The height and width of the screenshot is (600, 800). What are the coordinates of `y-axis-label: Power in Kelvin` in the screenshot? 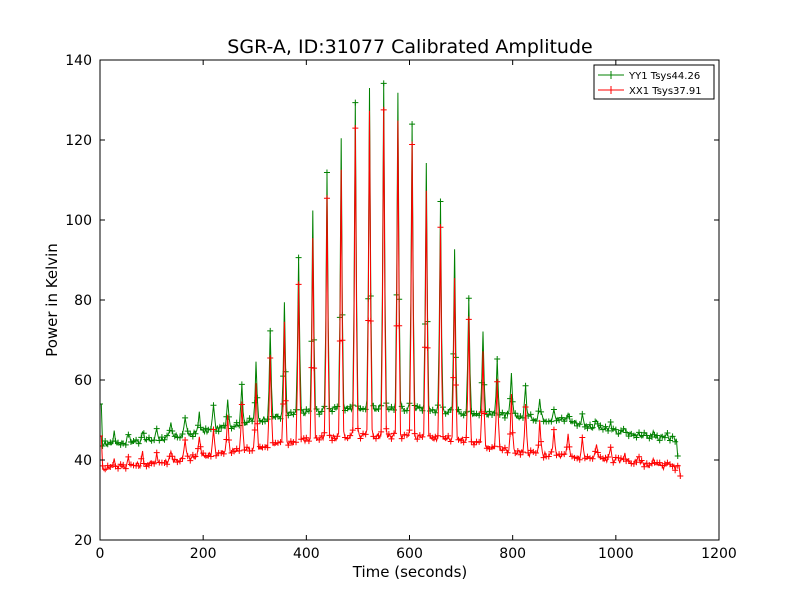 It's located at (52, 300).